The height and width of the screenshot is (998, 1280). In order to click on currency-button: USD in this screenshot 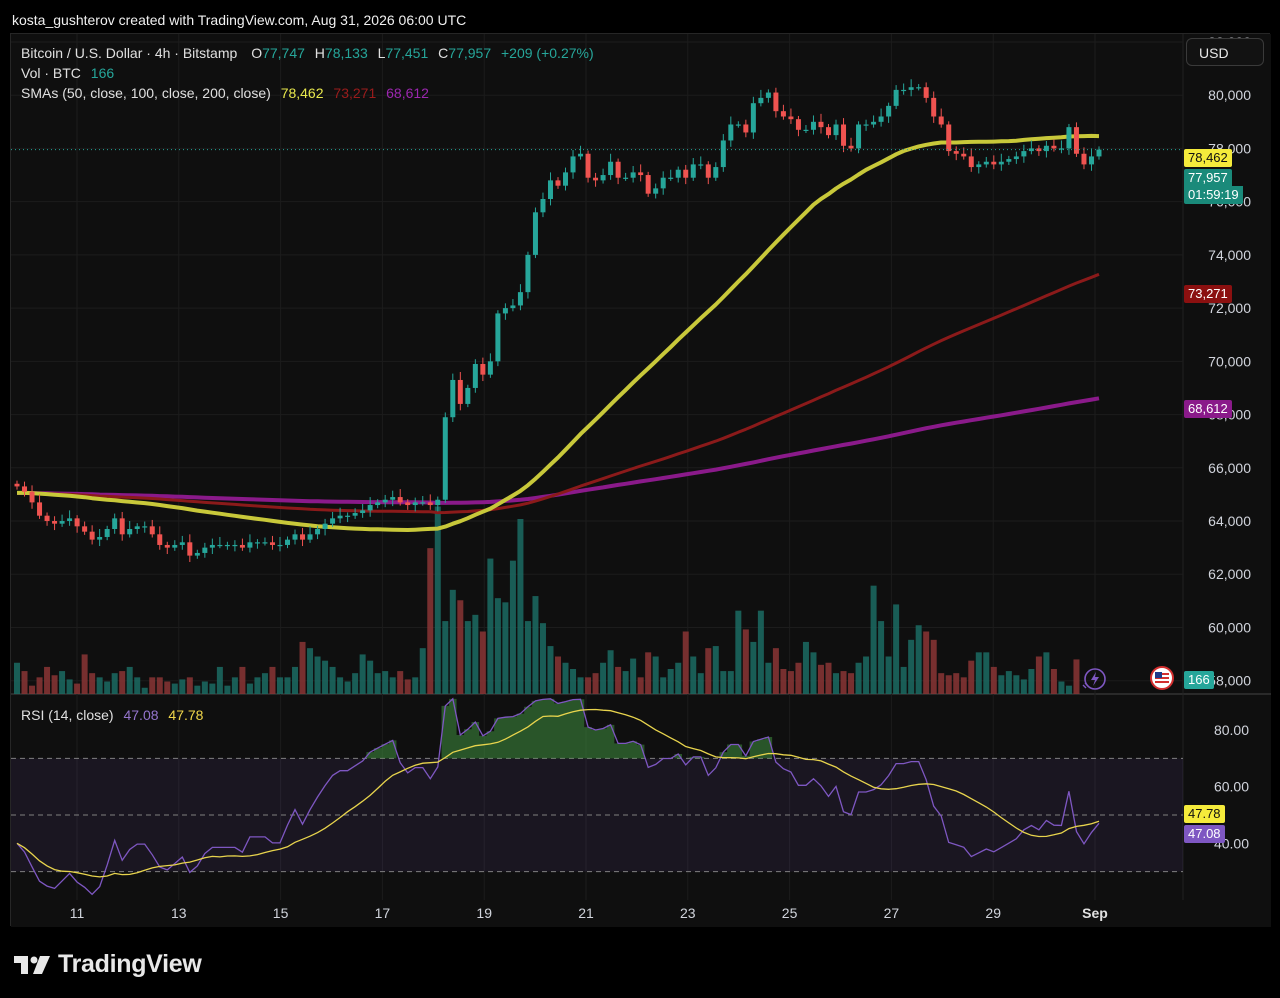, I will do `click(1225, 52)`.